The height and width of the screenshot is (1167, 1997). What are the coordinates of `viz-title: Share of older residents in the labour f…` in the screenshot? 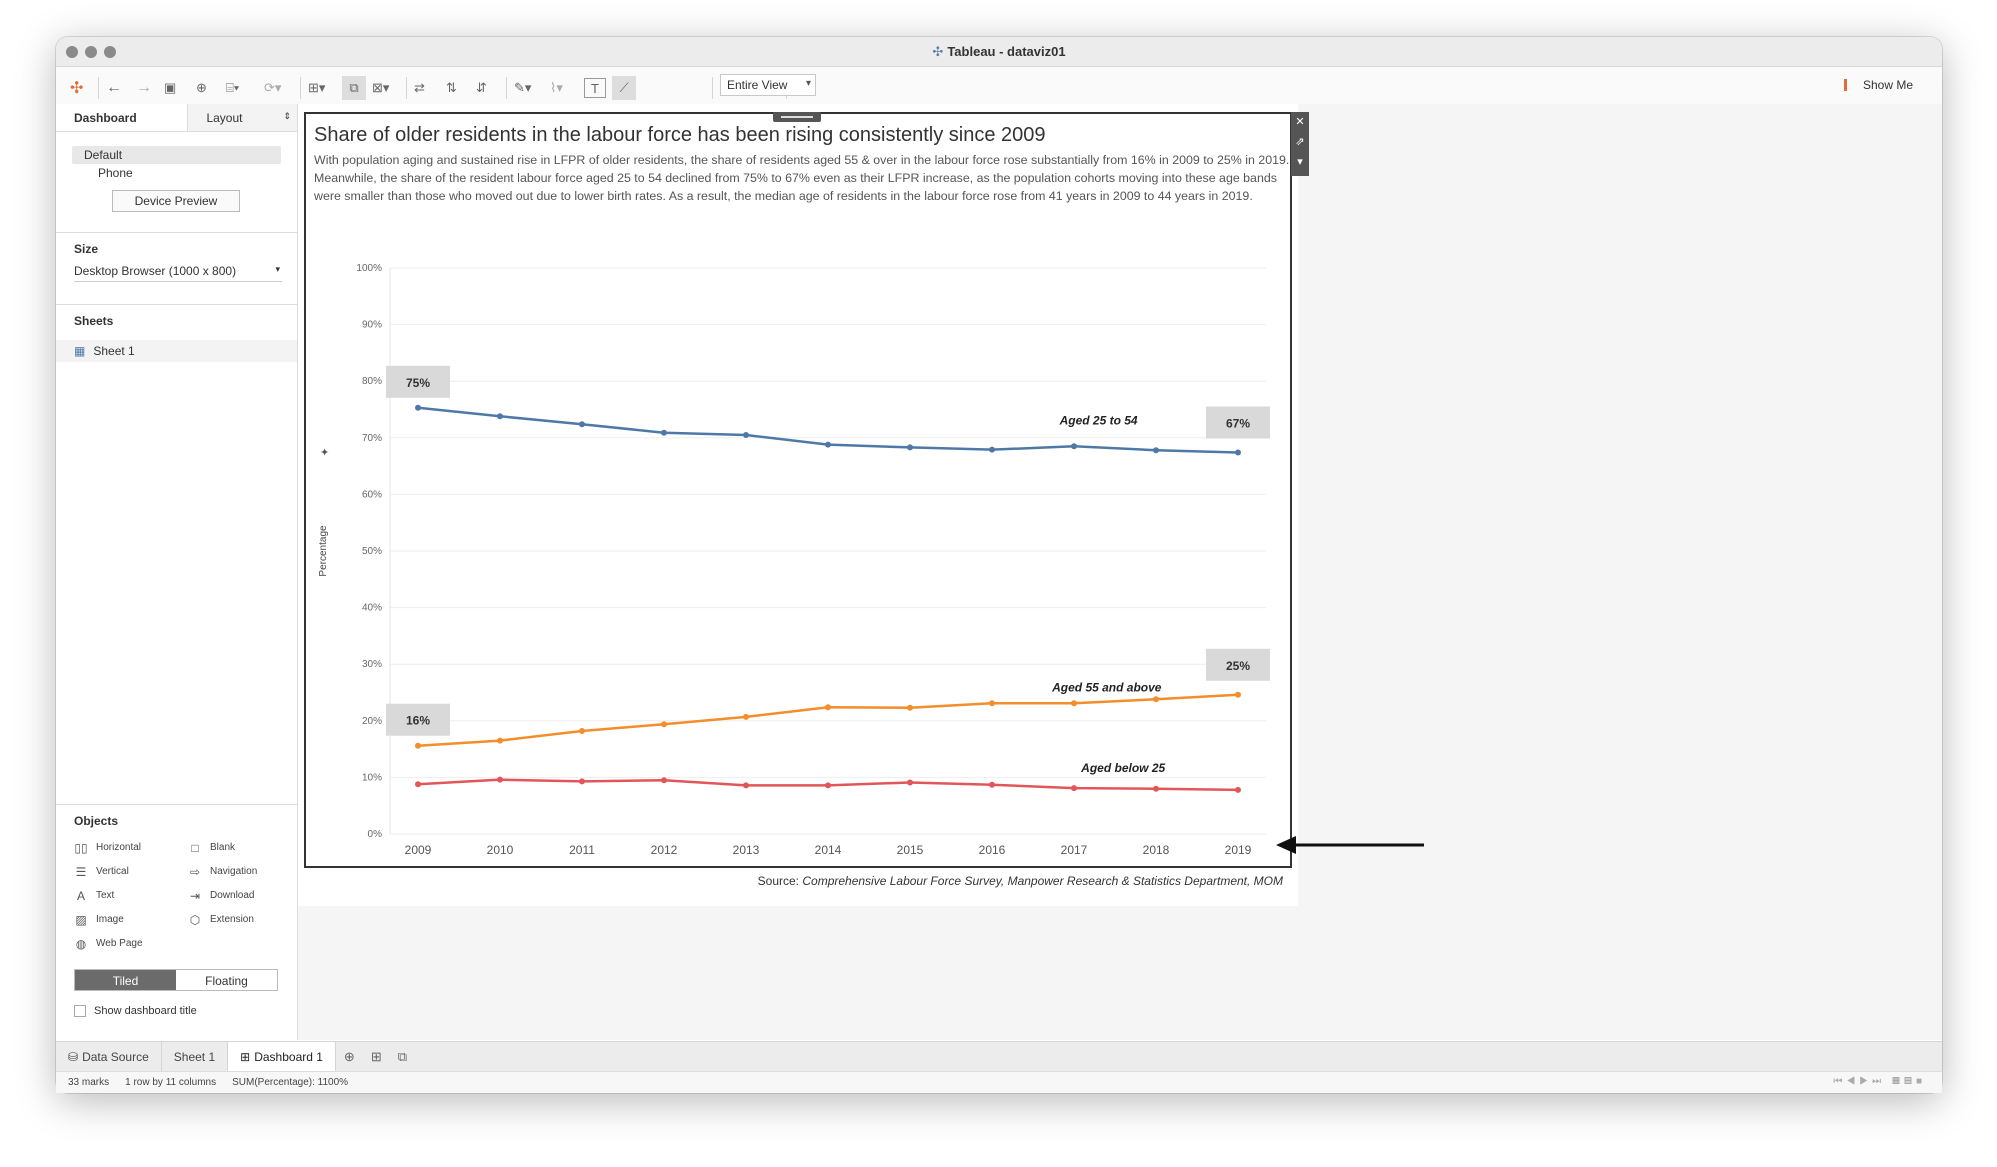 It's located at (680, 135).